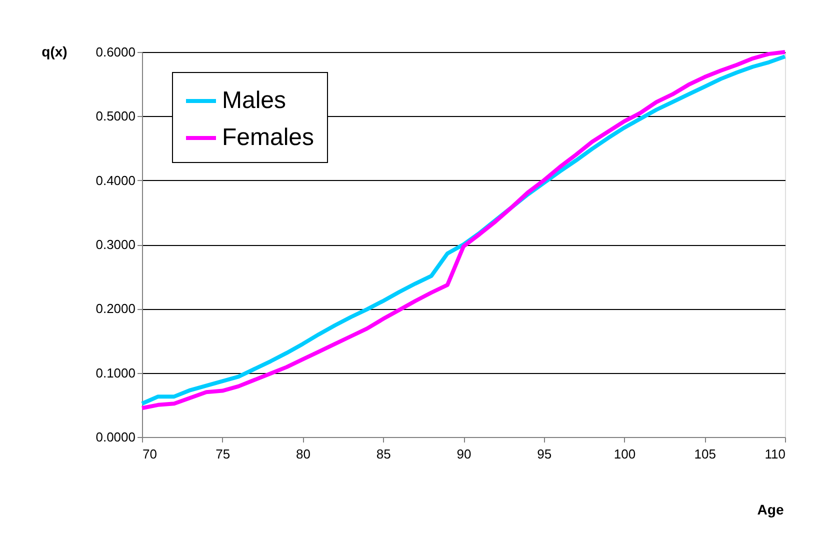  Describe the element at coordinates (116, 308) in the screenshot. I see `y-tick-label: 0.2000` at that location.